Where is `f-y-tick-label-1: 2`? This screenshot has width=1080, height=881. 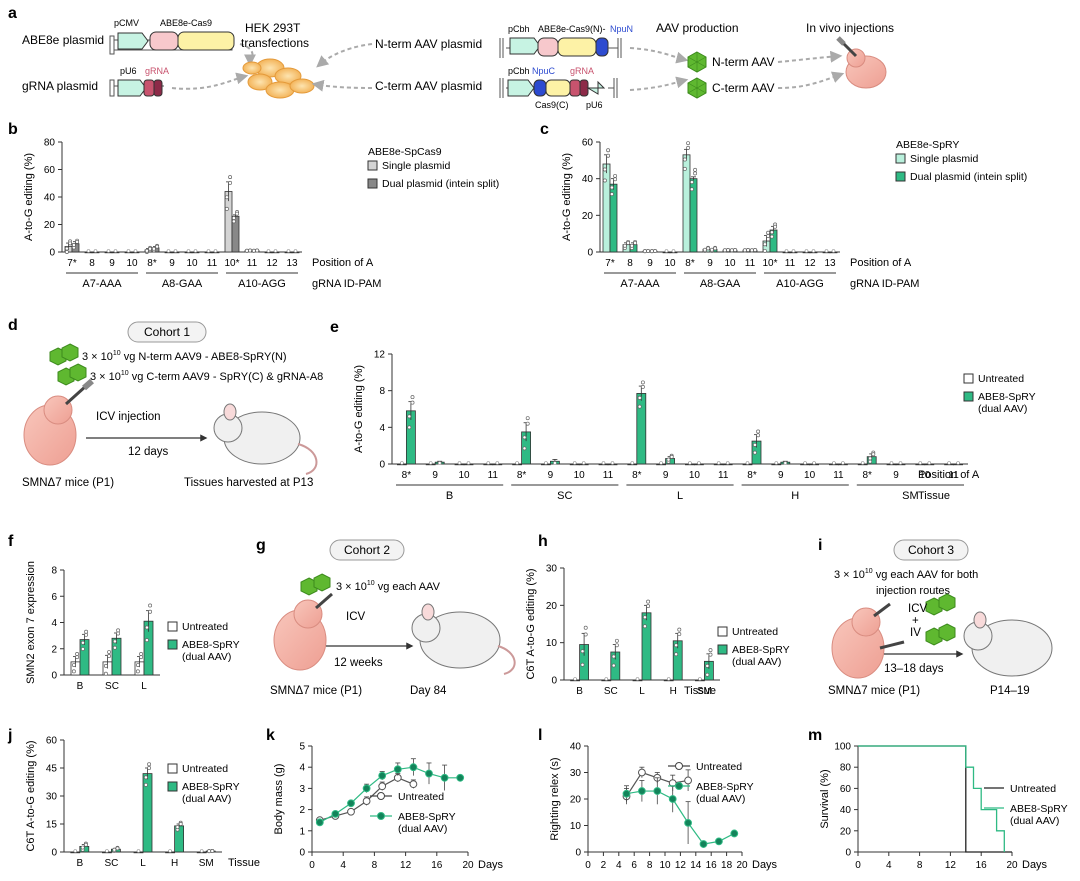 f-y-tick-label-1: 2 is located at coordinates (54, 649).